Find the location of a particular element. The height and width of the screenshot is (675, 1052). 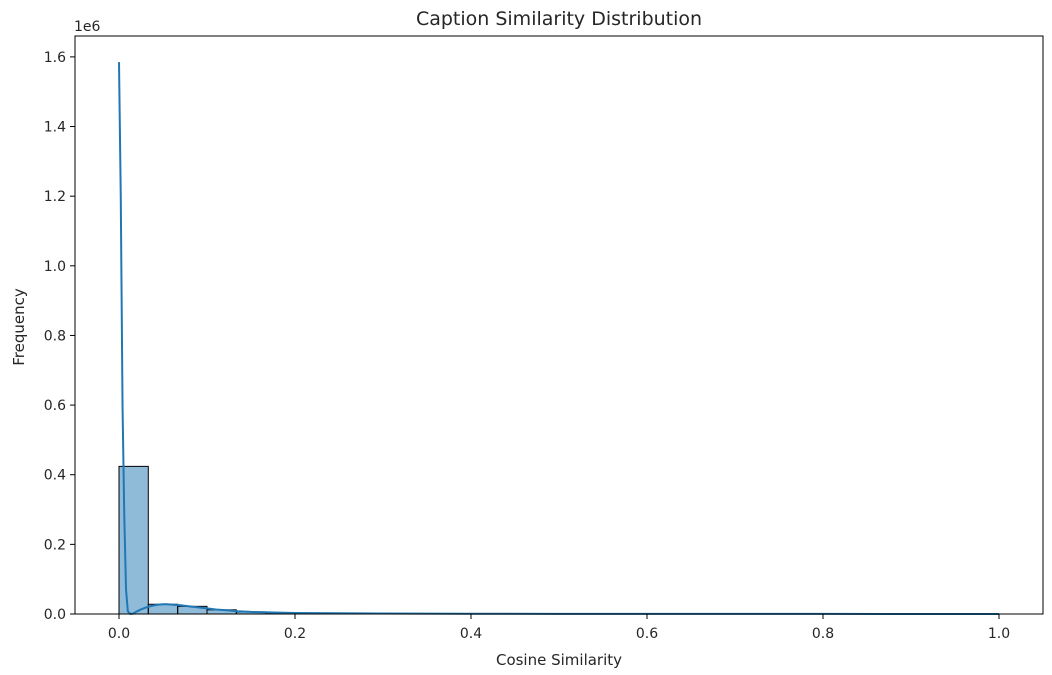

y-tick-label: 1.2 is located at coordinates (55, 197).